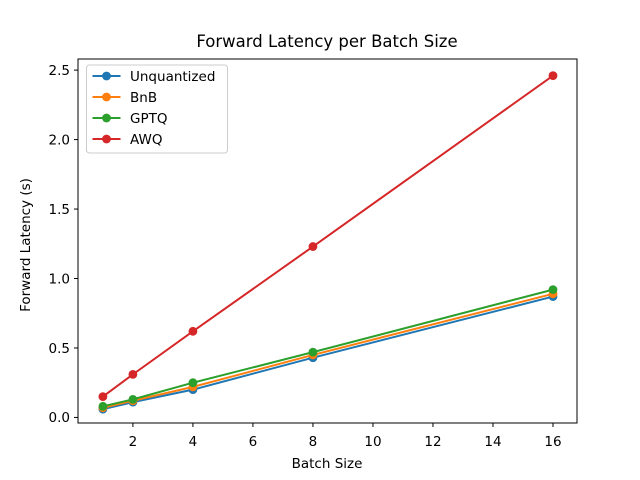 The image size is (640, 480). What do you see at coordinates (552, 442) in the screenshot?
I see `x-tick-label: 16` at bounding box center [552, 442].